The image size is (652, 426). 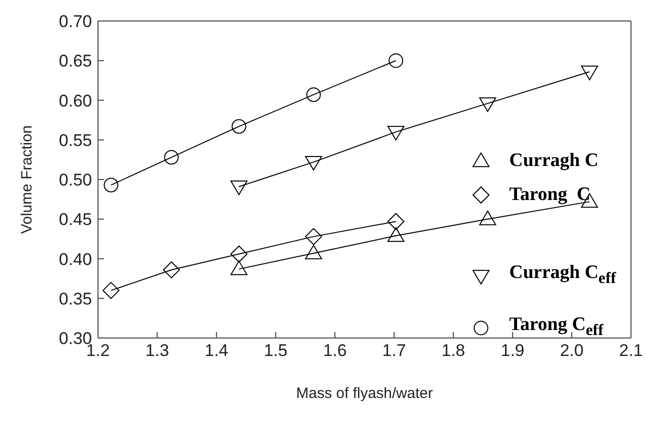 I want to click on y-tick-label: 0.45, so click(x=75, y=220).